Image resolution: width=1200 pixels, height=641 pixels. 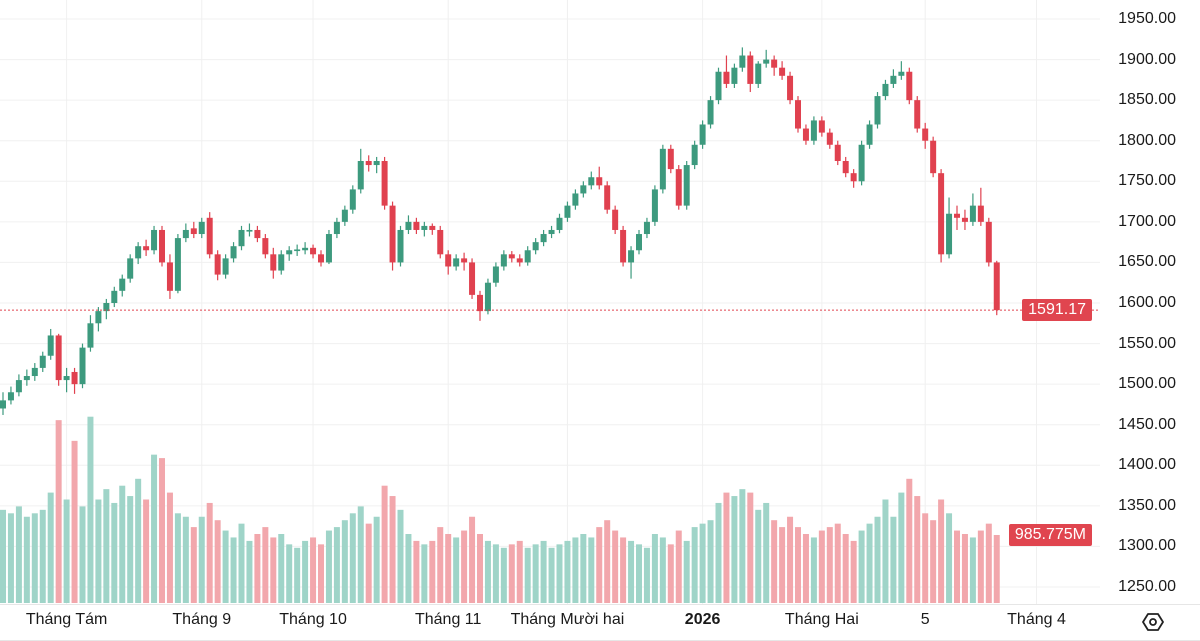 I want to click on y-tick-label: 1400.00, so click(x=1147, y=465).